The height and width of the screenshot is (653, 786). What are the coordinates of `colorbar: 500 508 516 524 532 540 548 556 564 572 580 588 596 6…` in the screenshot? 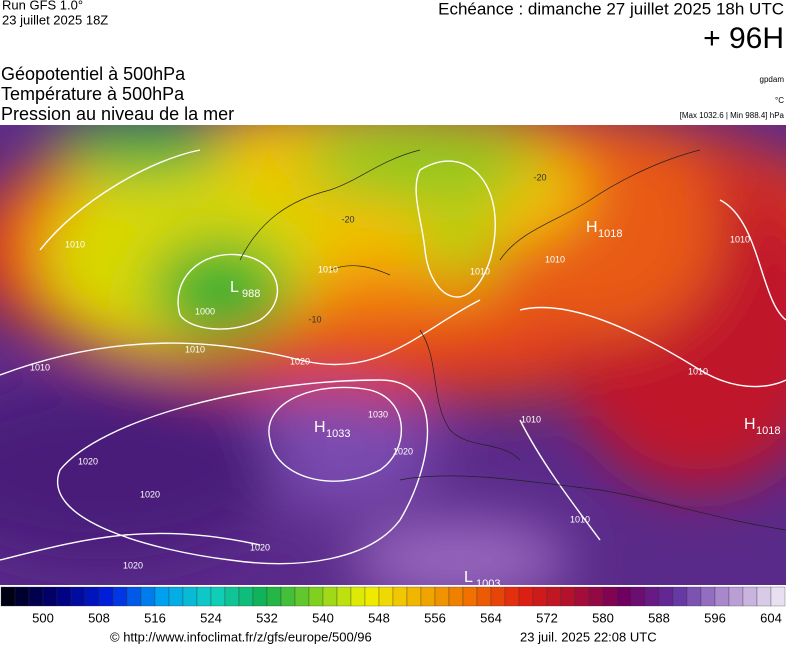 It's located at (393, 605).